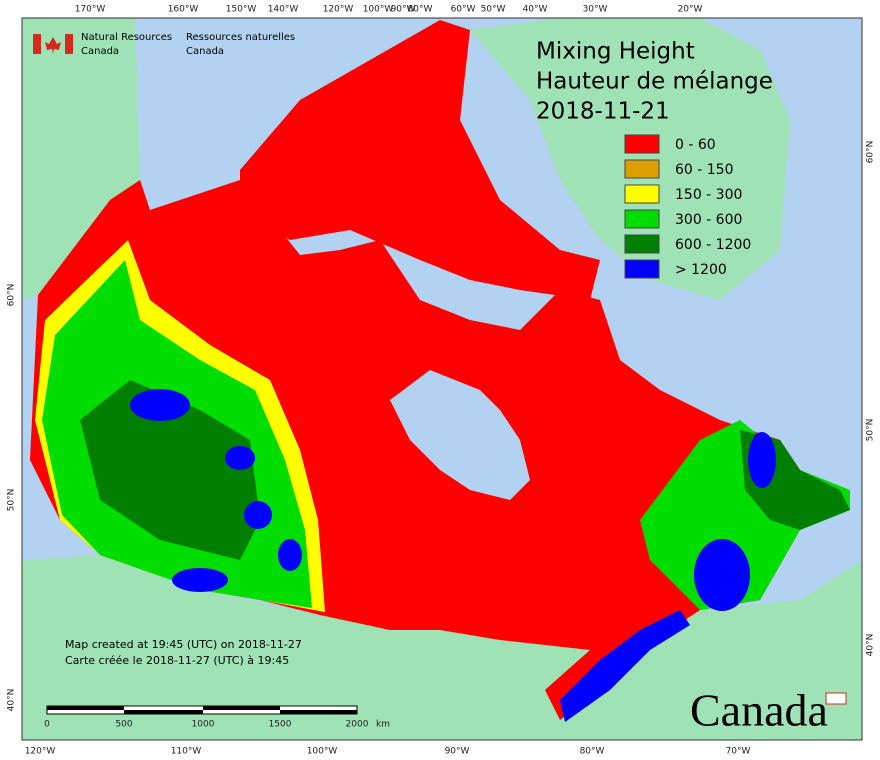 The height and width of the screenshot is (760, 880). What do you see at coordinates (708, 195) in the screenshot?
I see `legend-label: 150 - 300` at bounding box center [708, 195].